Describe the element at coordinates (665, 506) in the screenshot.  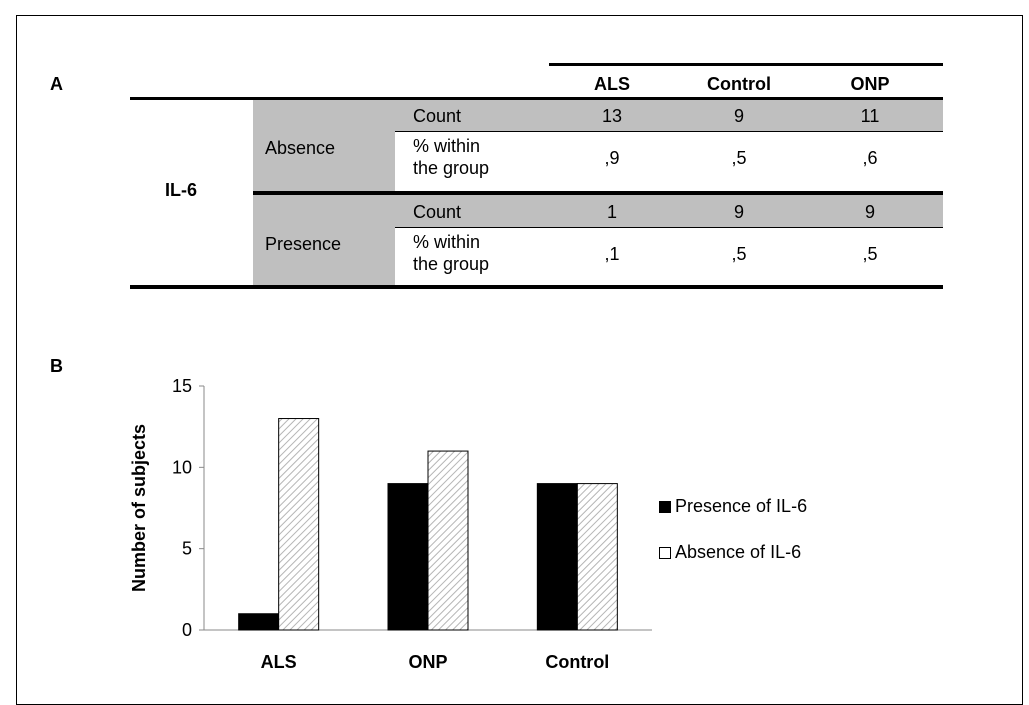
I see `legend-swatch-presence` at that location.